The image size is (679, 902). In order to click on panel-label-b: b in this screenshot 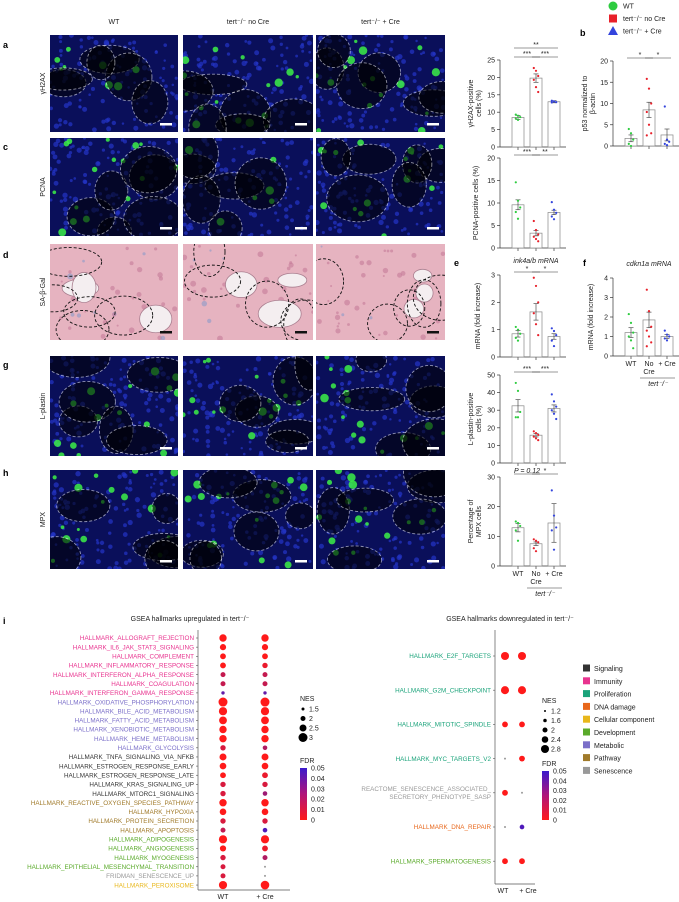, I will do `click(583, 33)`.